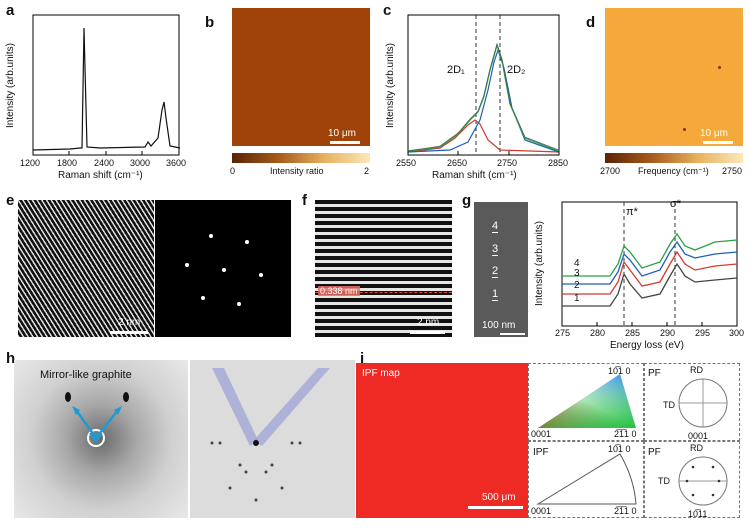 The width and height of the screenshot is (750, 528). Describe the element at coordinates (674, 77) in the screenshot. I see `frequency-map` at that location.